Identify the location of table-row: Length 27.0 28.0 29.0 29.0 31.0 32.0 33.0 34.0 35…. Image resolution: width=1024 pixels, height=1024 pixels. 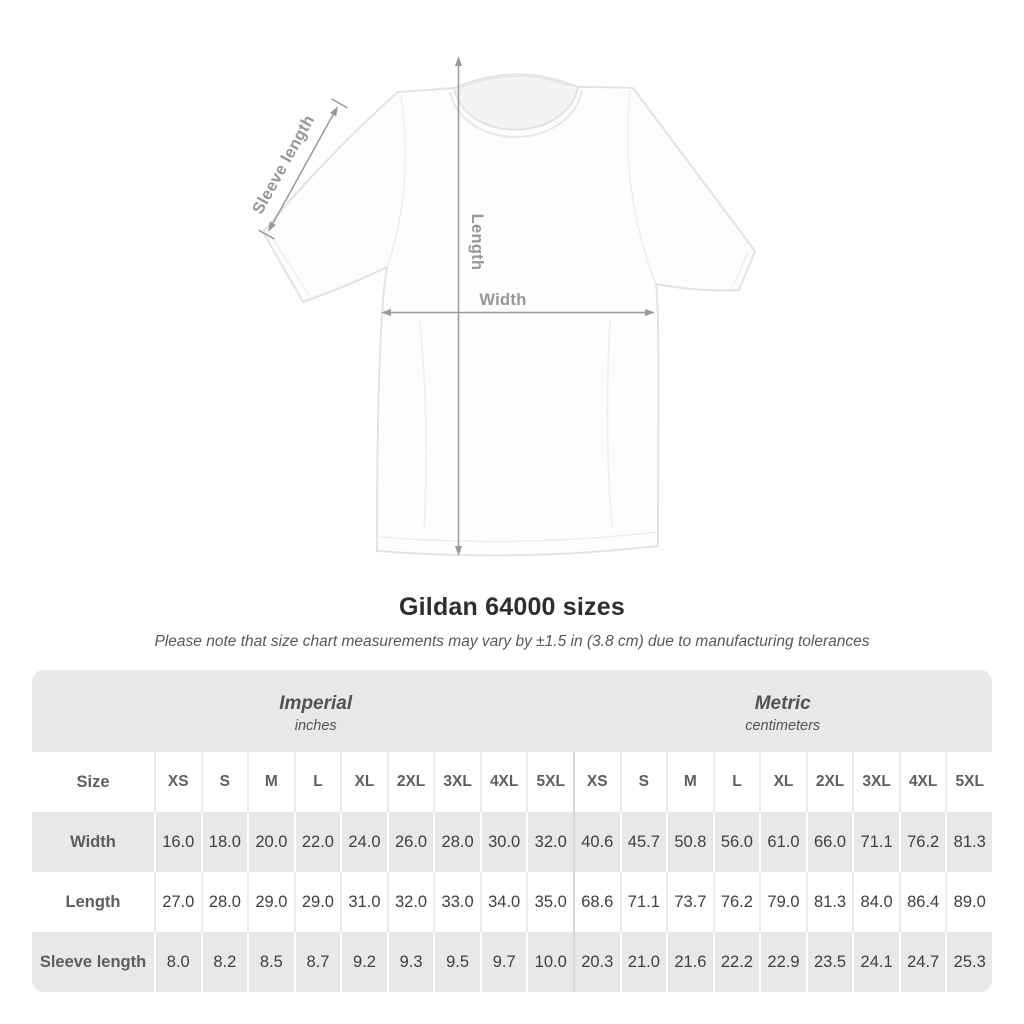
(512, 902).